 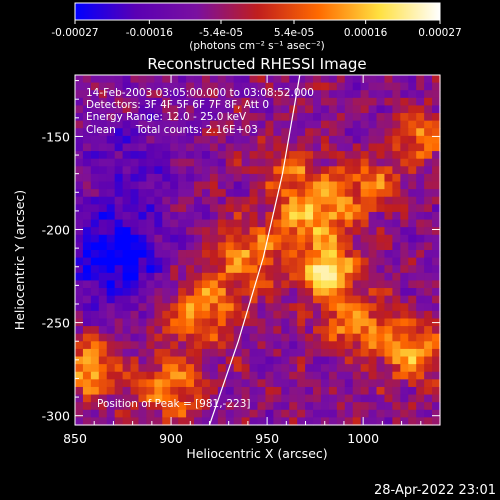 I want to click on annotation-clean-counts: Clean Total counts: 2.16E+03, so click(x=172, y=130).